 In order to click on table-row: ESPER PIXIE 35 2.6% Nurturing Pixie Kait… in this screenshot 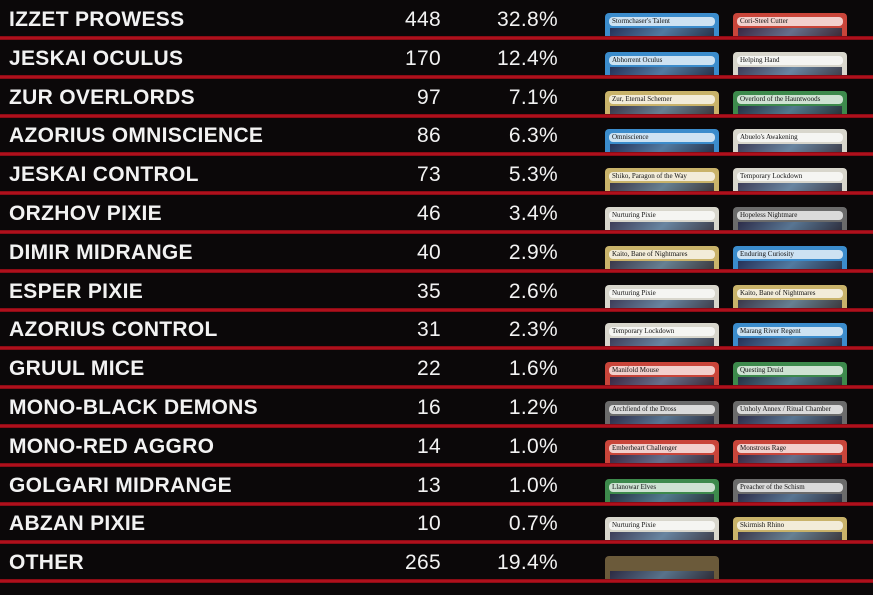, I will do `click(436, 292)`.